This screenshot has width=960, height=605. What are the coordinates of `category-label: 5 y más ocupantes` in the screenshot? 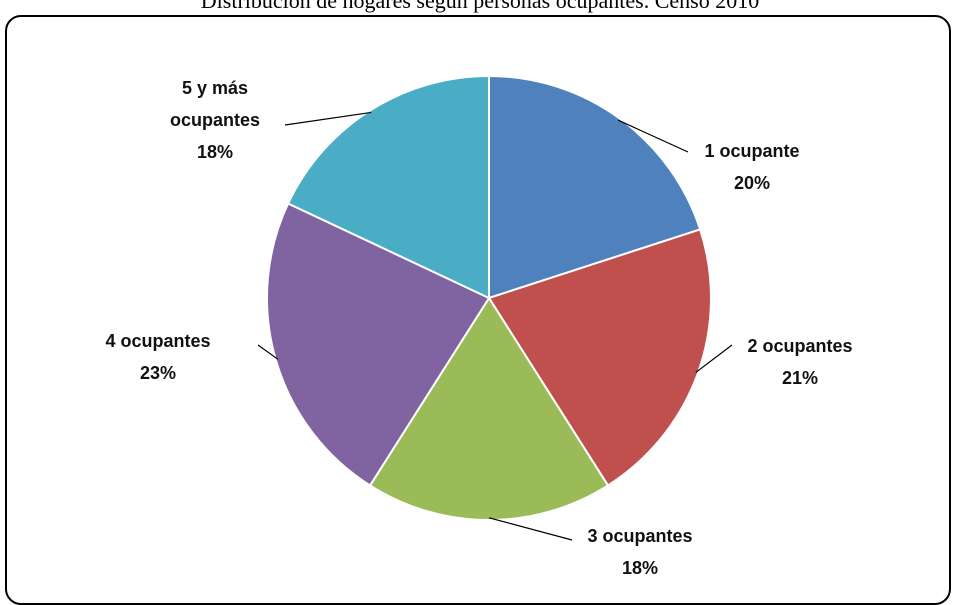 It's located at (215, 104).